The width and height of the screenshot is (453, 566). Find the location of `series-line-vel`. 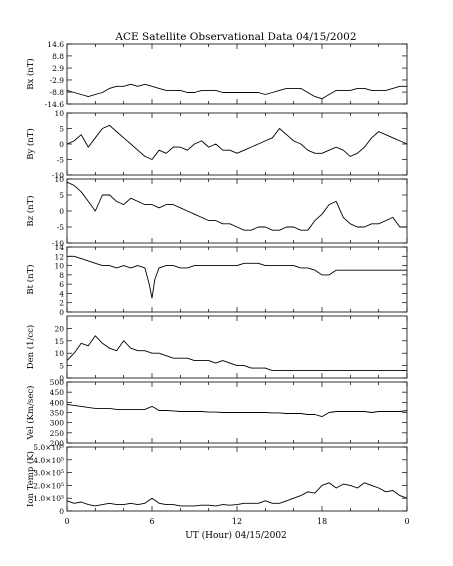

series-line-vel is located at coordinates (237, 410).